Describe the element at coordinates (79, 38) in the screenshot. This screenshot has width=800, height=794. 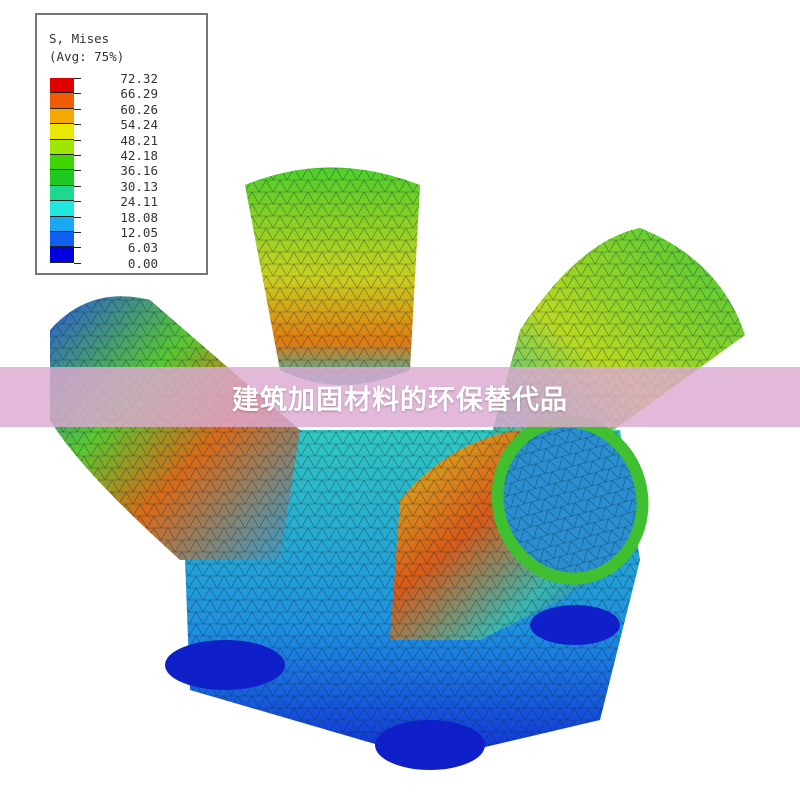
I see `legend-title: S, Mises` at that location.